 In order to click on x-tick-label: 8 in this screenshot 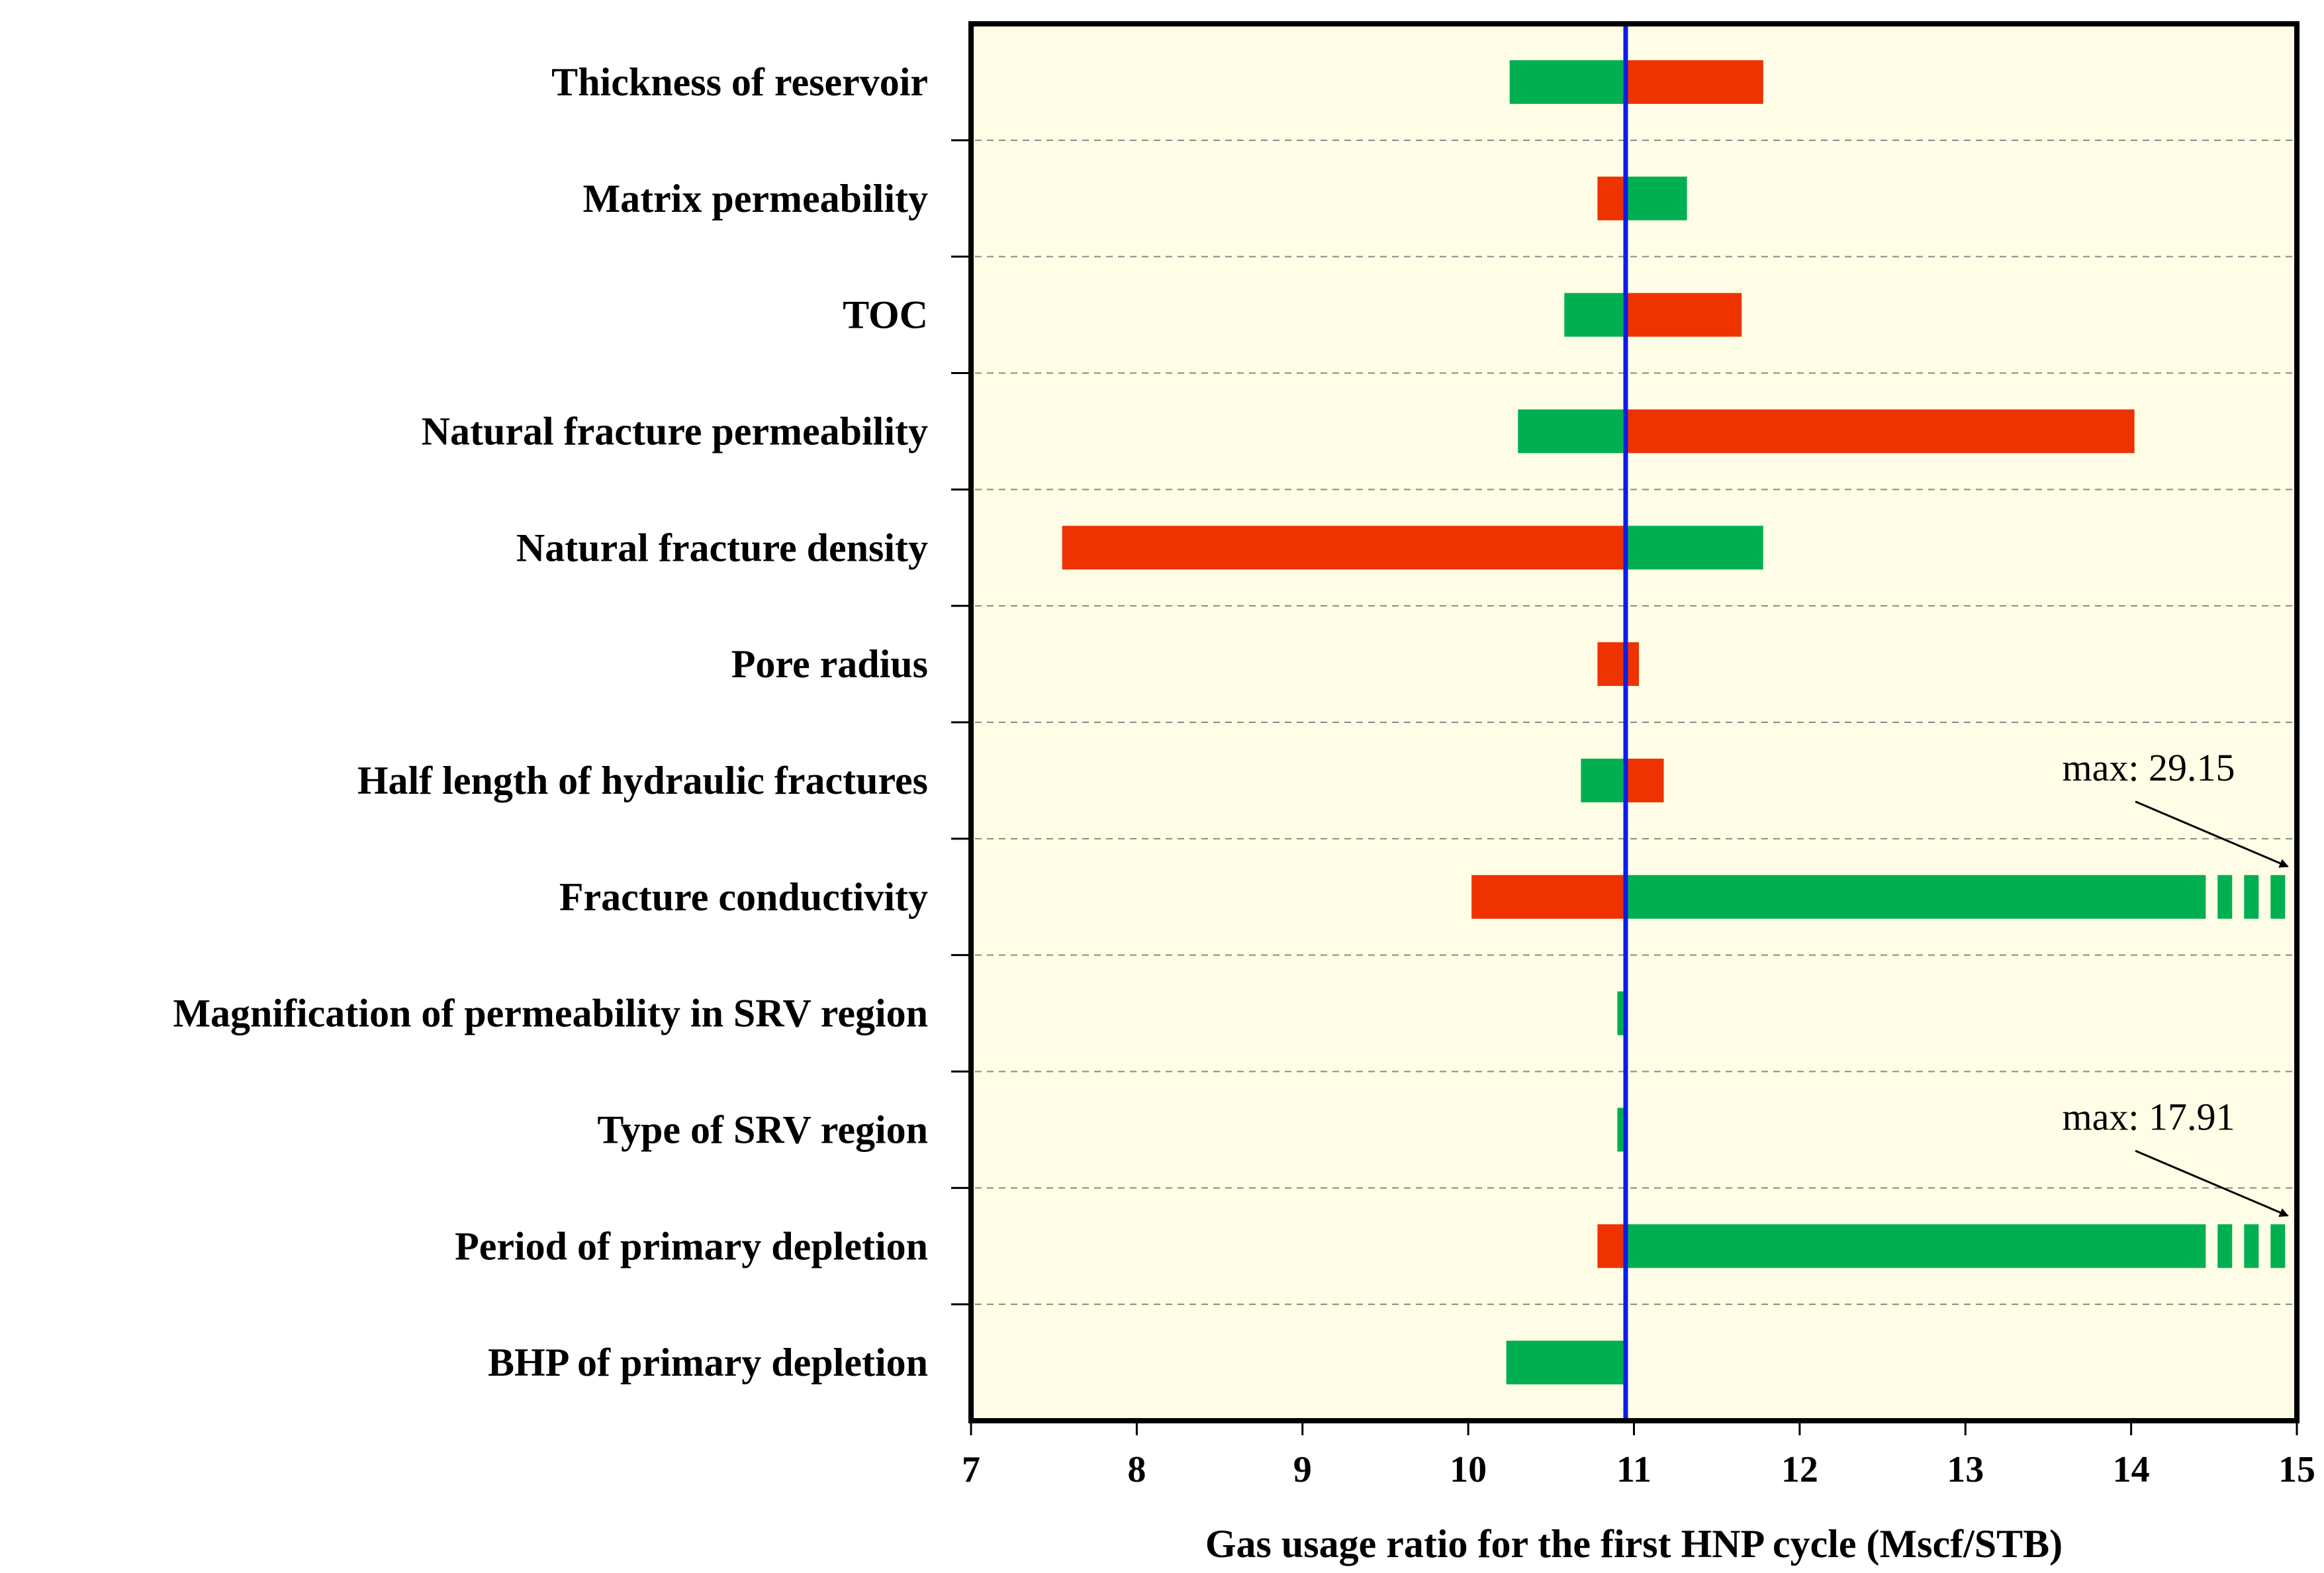, I will do `click(1136, 1469)`.